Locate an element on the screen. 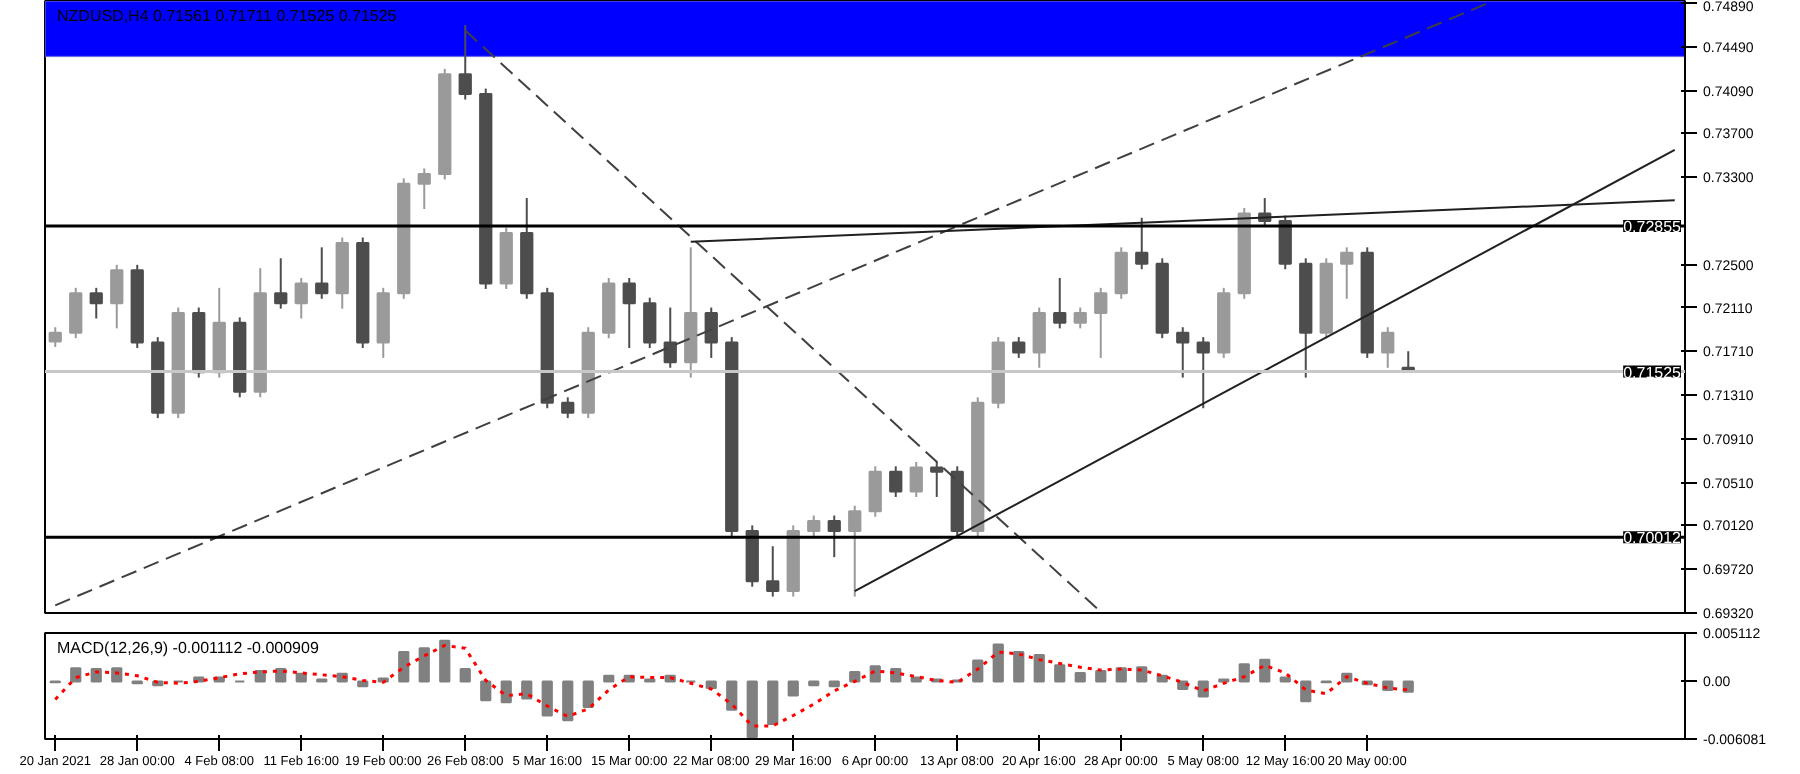 The width and height of the screenshot is (1800, 774). annotation: MACD(12,26,9) -0.001112 -0.000909 is located at coordinates (188, 648).